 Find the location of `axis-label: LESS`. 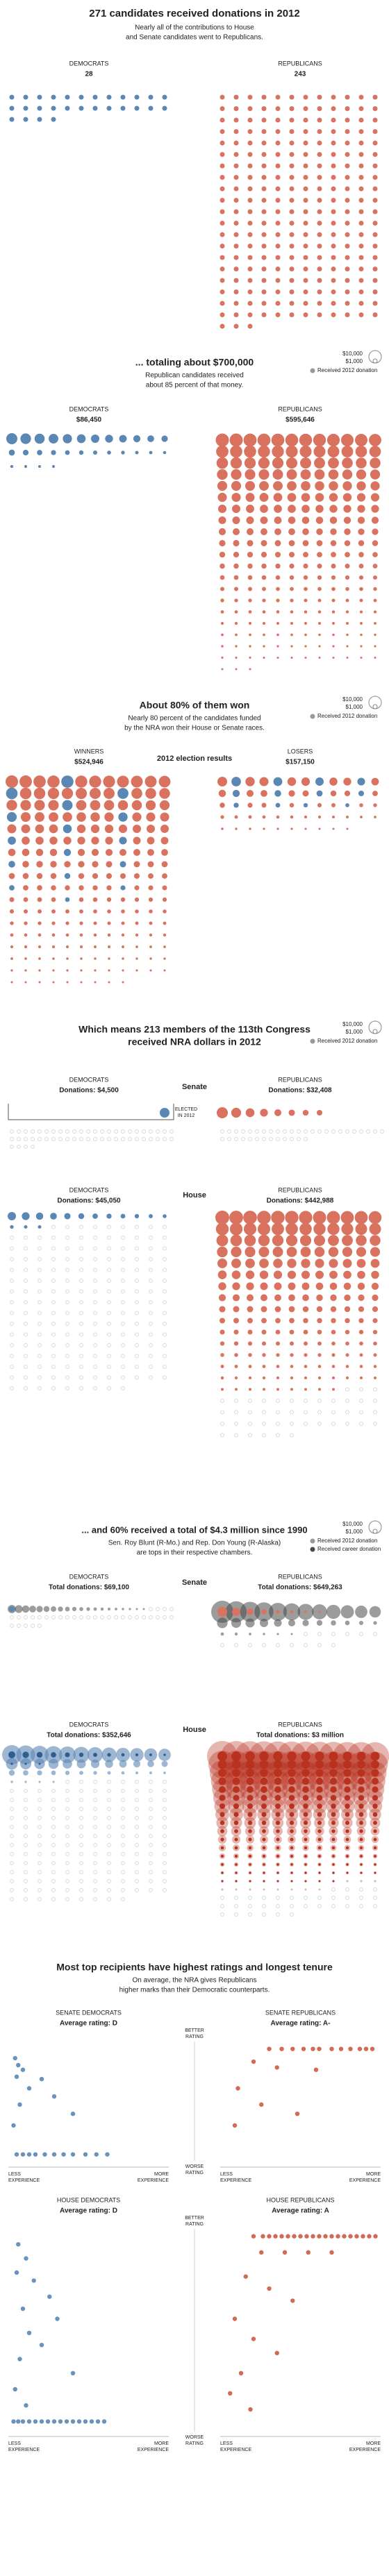

axis-label: LESS is located at coordinates (14, 2174).